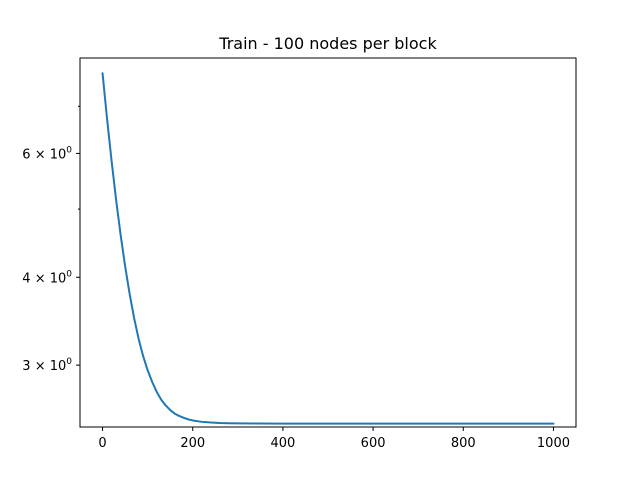  I want to click on x-tick-label: 0, so click(102, 443).